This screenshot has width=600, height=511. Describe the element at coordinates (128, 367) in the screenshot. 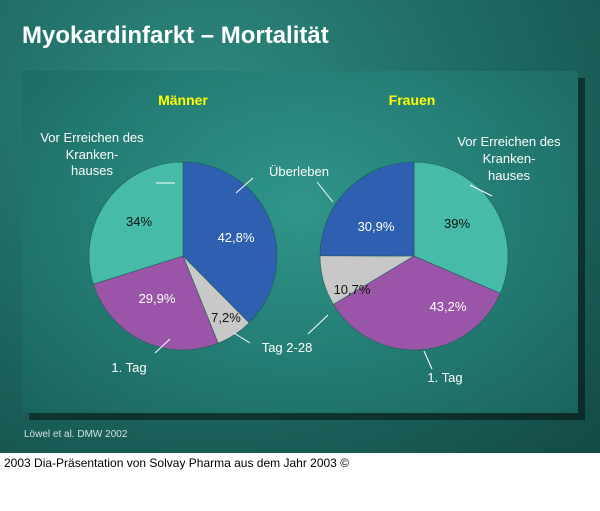

I see `callout-tag-1-maenner: 1. Tag` at that location.